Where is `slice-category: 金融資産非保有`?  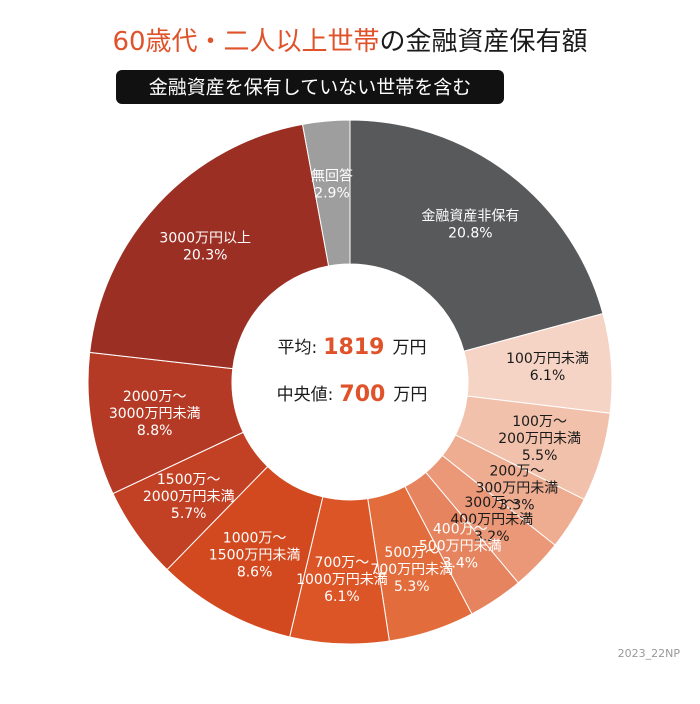
slice-category: 金融資産非保有 is located at coordinates (470, 216).